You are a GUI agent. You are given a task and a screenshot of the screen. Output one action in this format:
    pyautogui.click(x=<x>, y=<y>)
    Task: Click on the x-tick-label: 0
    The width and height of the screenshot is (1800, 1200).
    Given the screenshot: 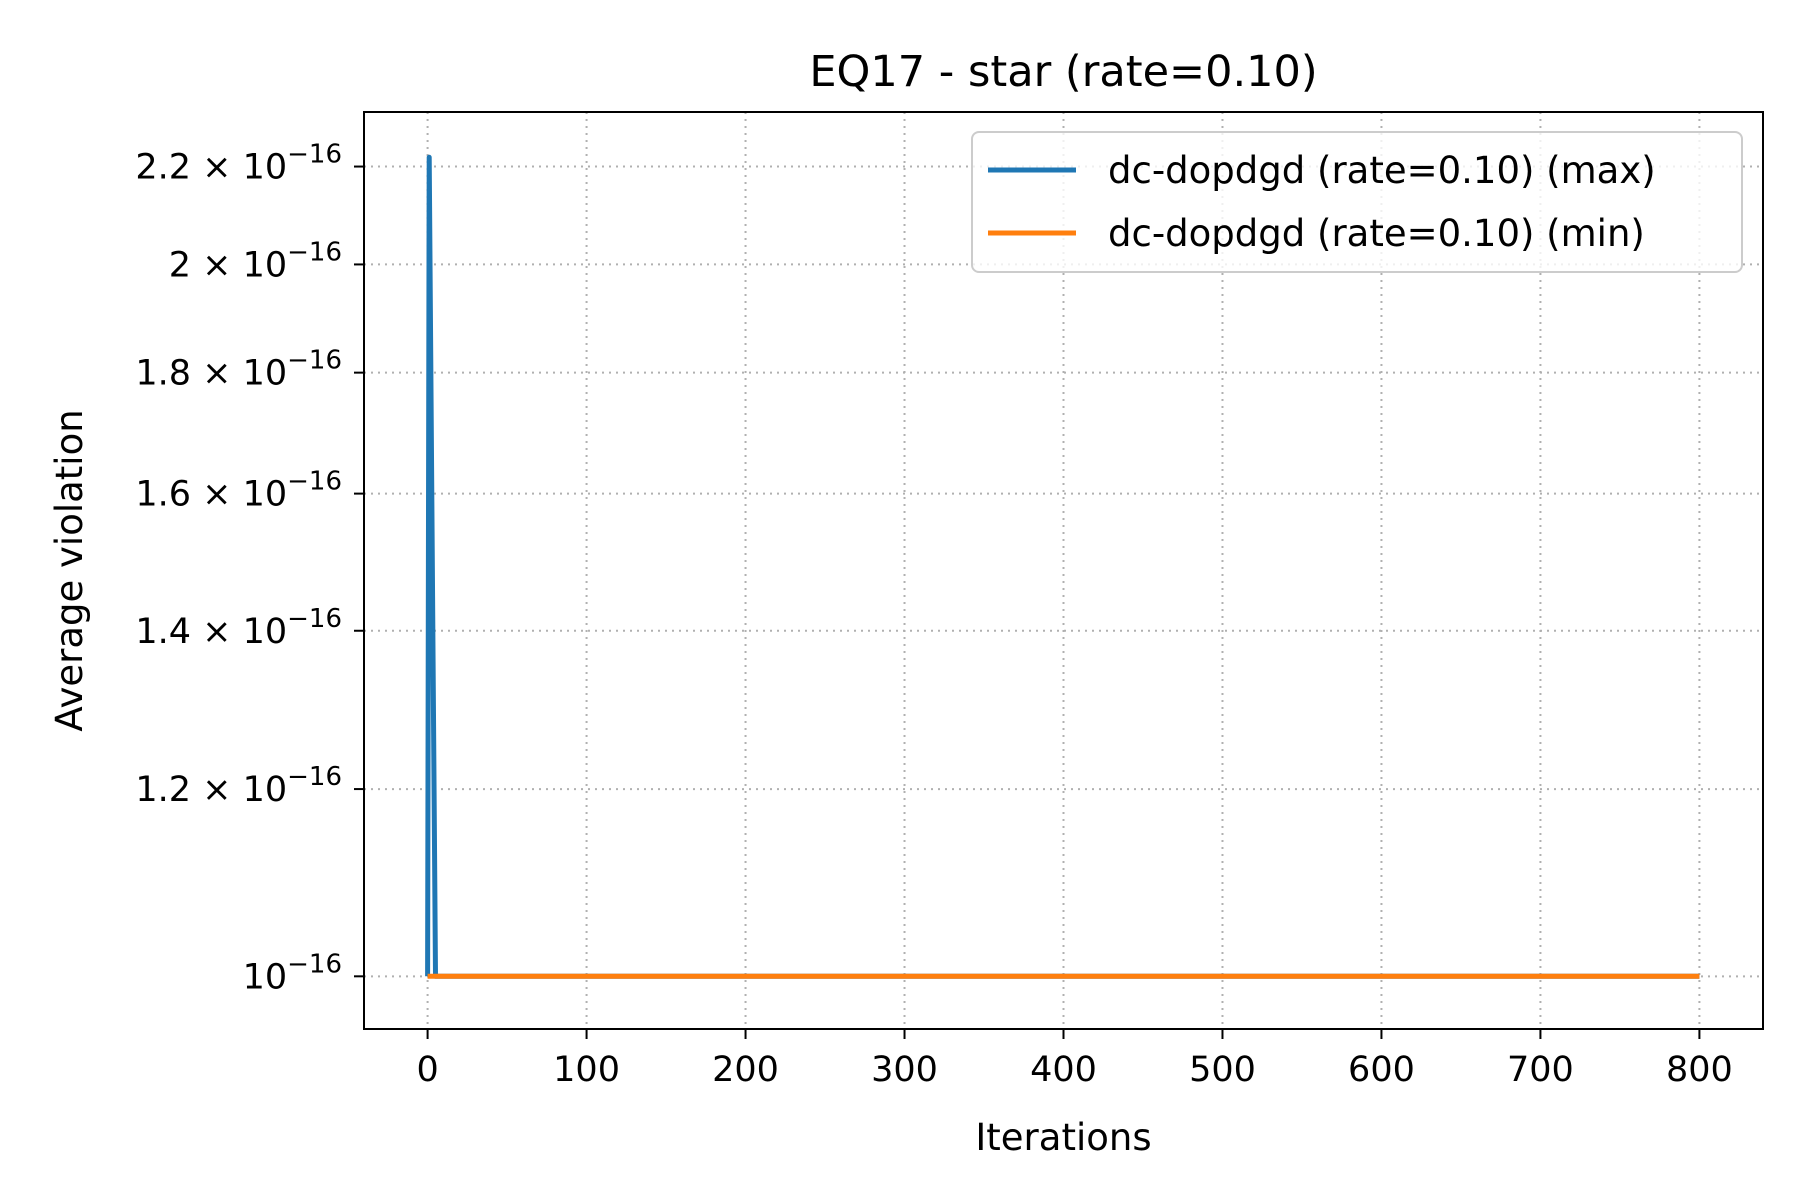 What is the action you would take?
    pyautogui.click(x=427, y=1070)
    